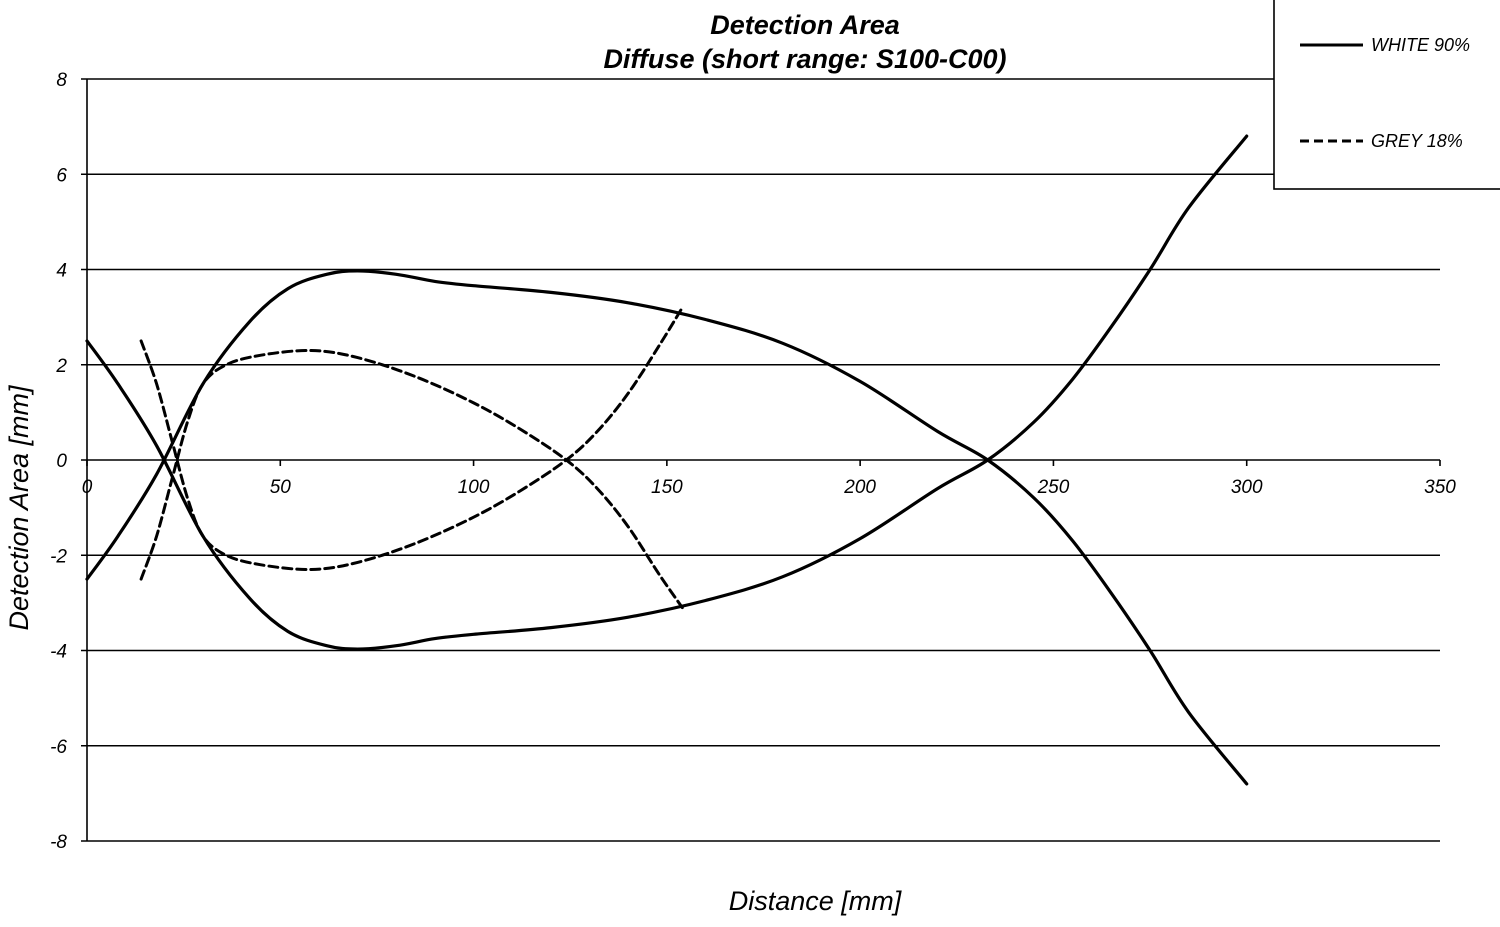 The width and height of the screenshot is (1500, 927). Describe the element at coordinates (1440, 487) in the screenshot. I see `x-tick-label: 350` at that location.